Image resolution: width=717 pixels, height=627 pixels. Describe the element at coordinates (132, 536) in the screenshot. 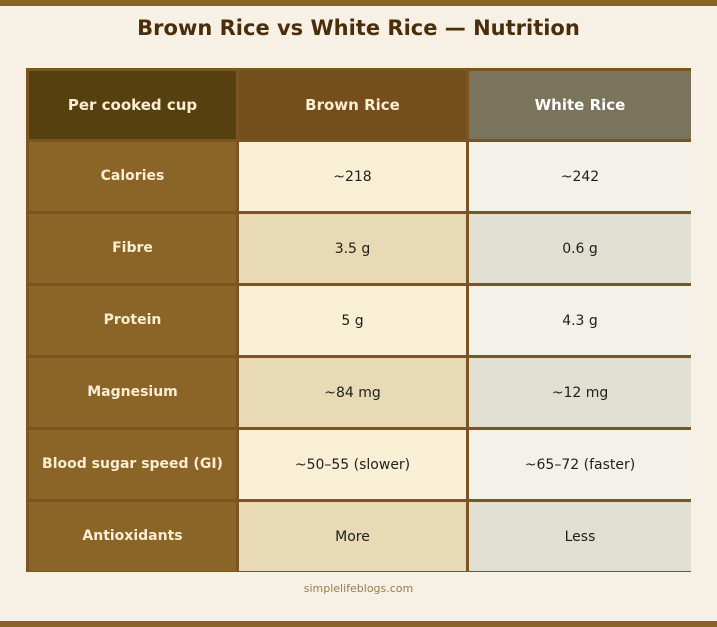

I see `row-label-antioxidants: Antioxidants` at that location.